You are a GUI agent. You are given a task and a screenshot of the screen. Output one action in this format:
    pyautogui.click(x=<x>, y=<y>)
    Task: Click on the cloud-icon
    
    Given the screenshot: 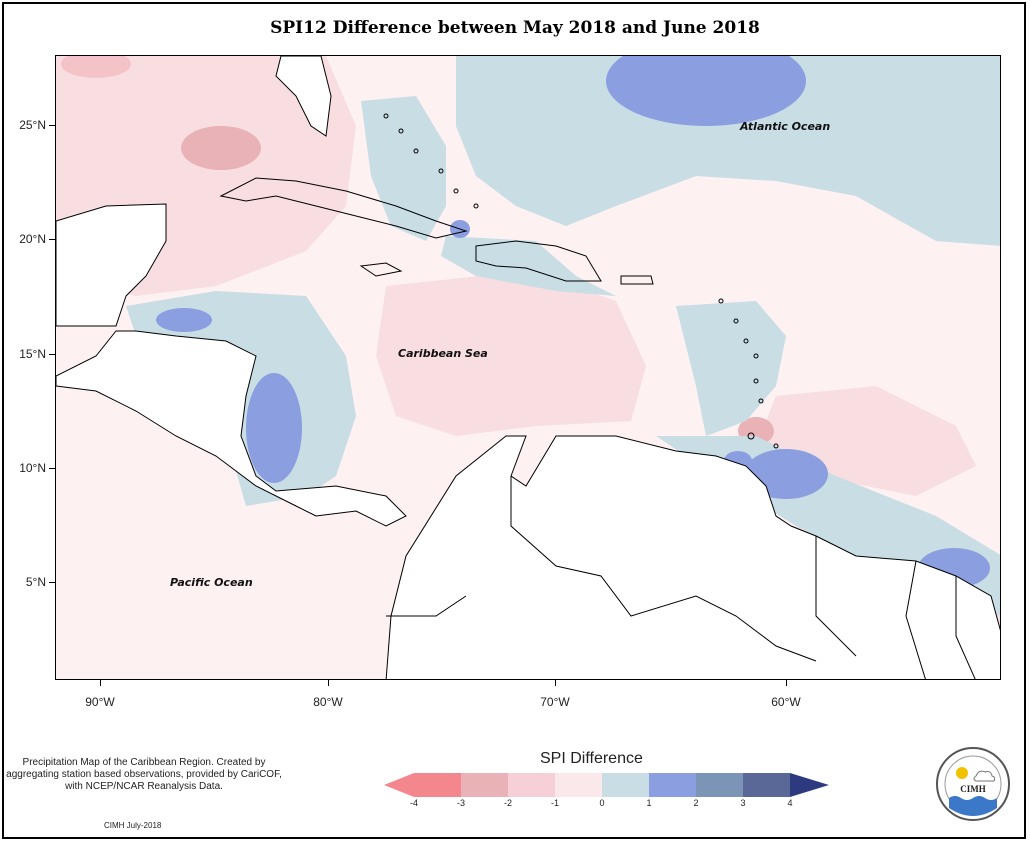 What is the action you would take?
    pyautogui.click(x=984, y=776)
    